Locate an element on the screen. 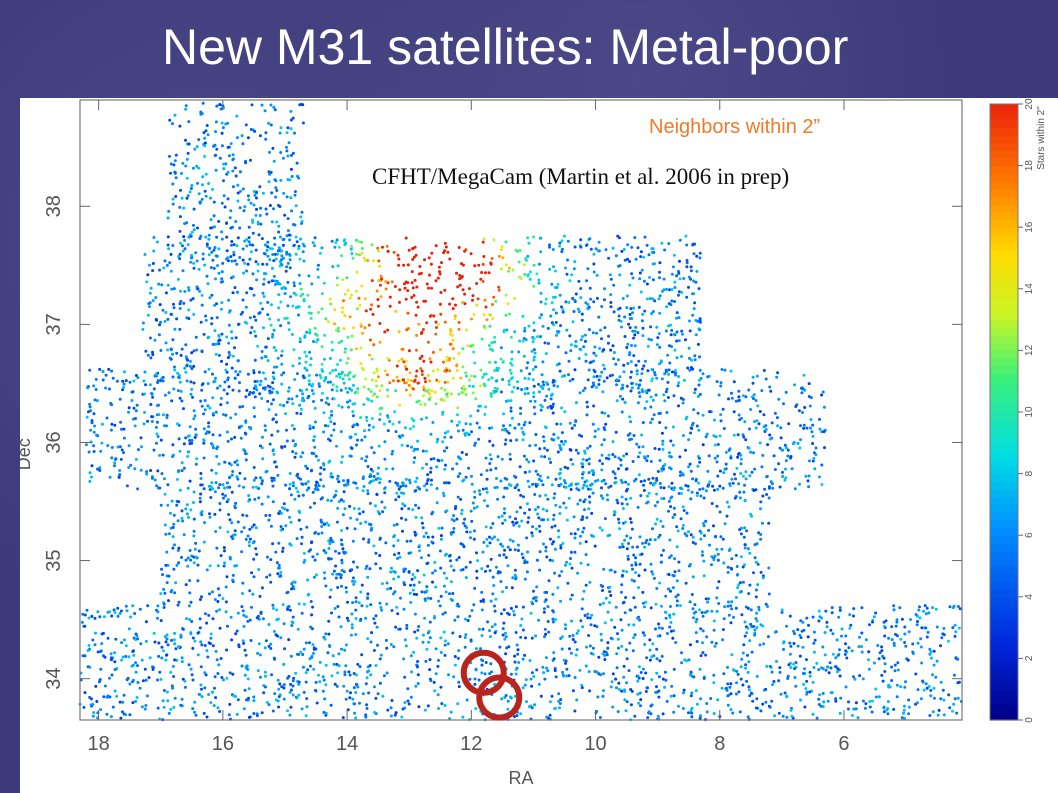 This screenshot has height=793, width=1058. x-tick-label: 6 is located at coordinates (843, 744).